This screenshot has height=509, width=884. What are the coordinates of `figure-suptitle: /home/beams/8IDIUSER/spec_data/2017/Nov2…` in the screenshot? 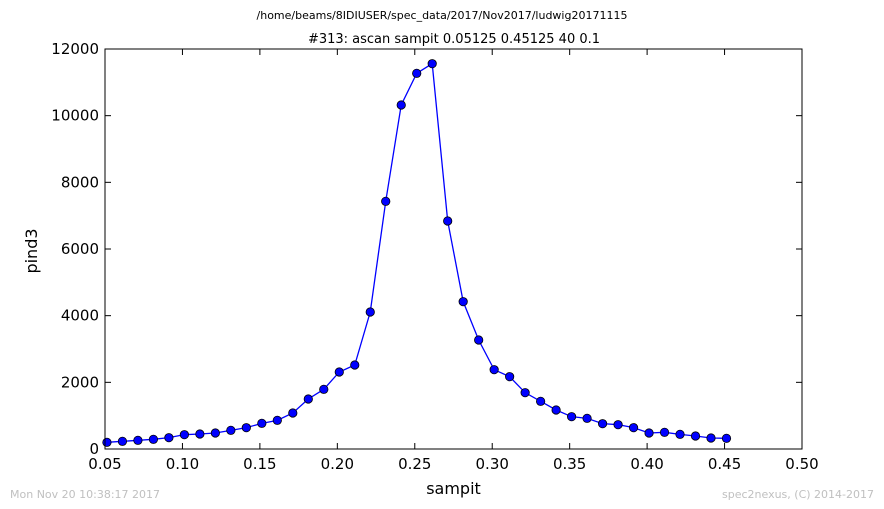 It's located at (442, 15).